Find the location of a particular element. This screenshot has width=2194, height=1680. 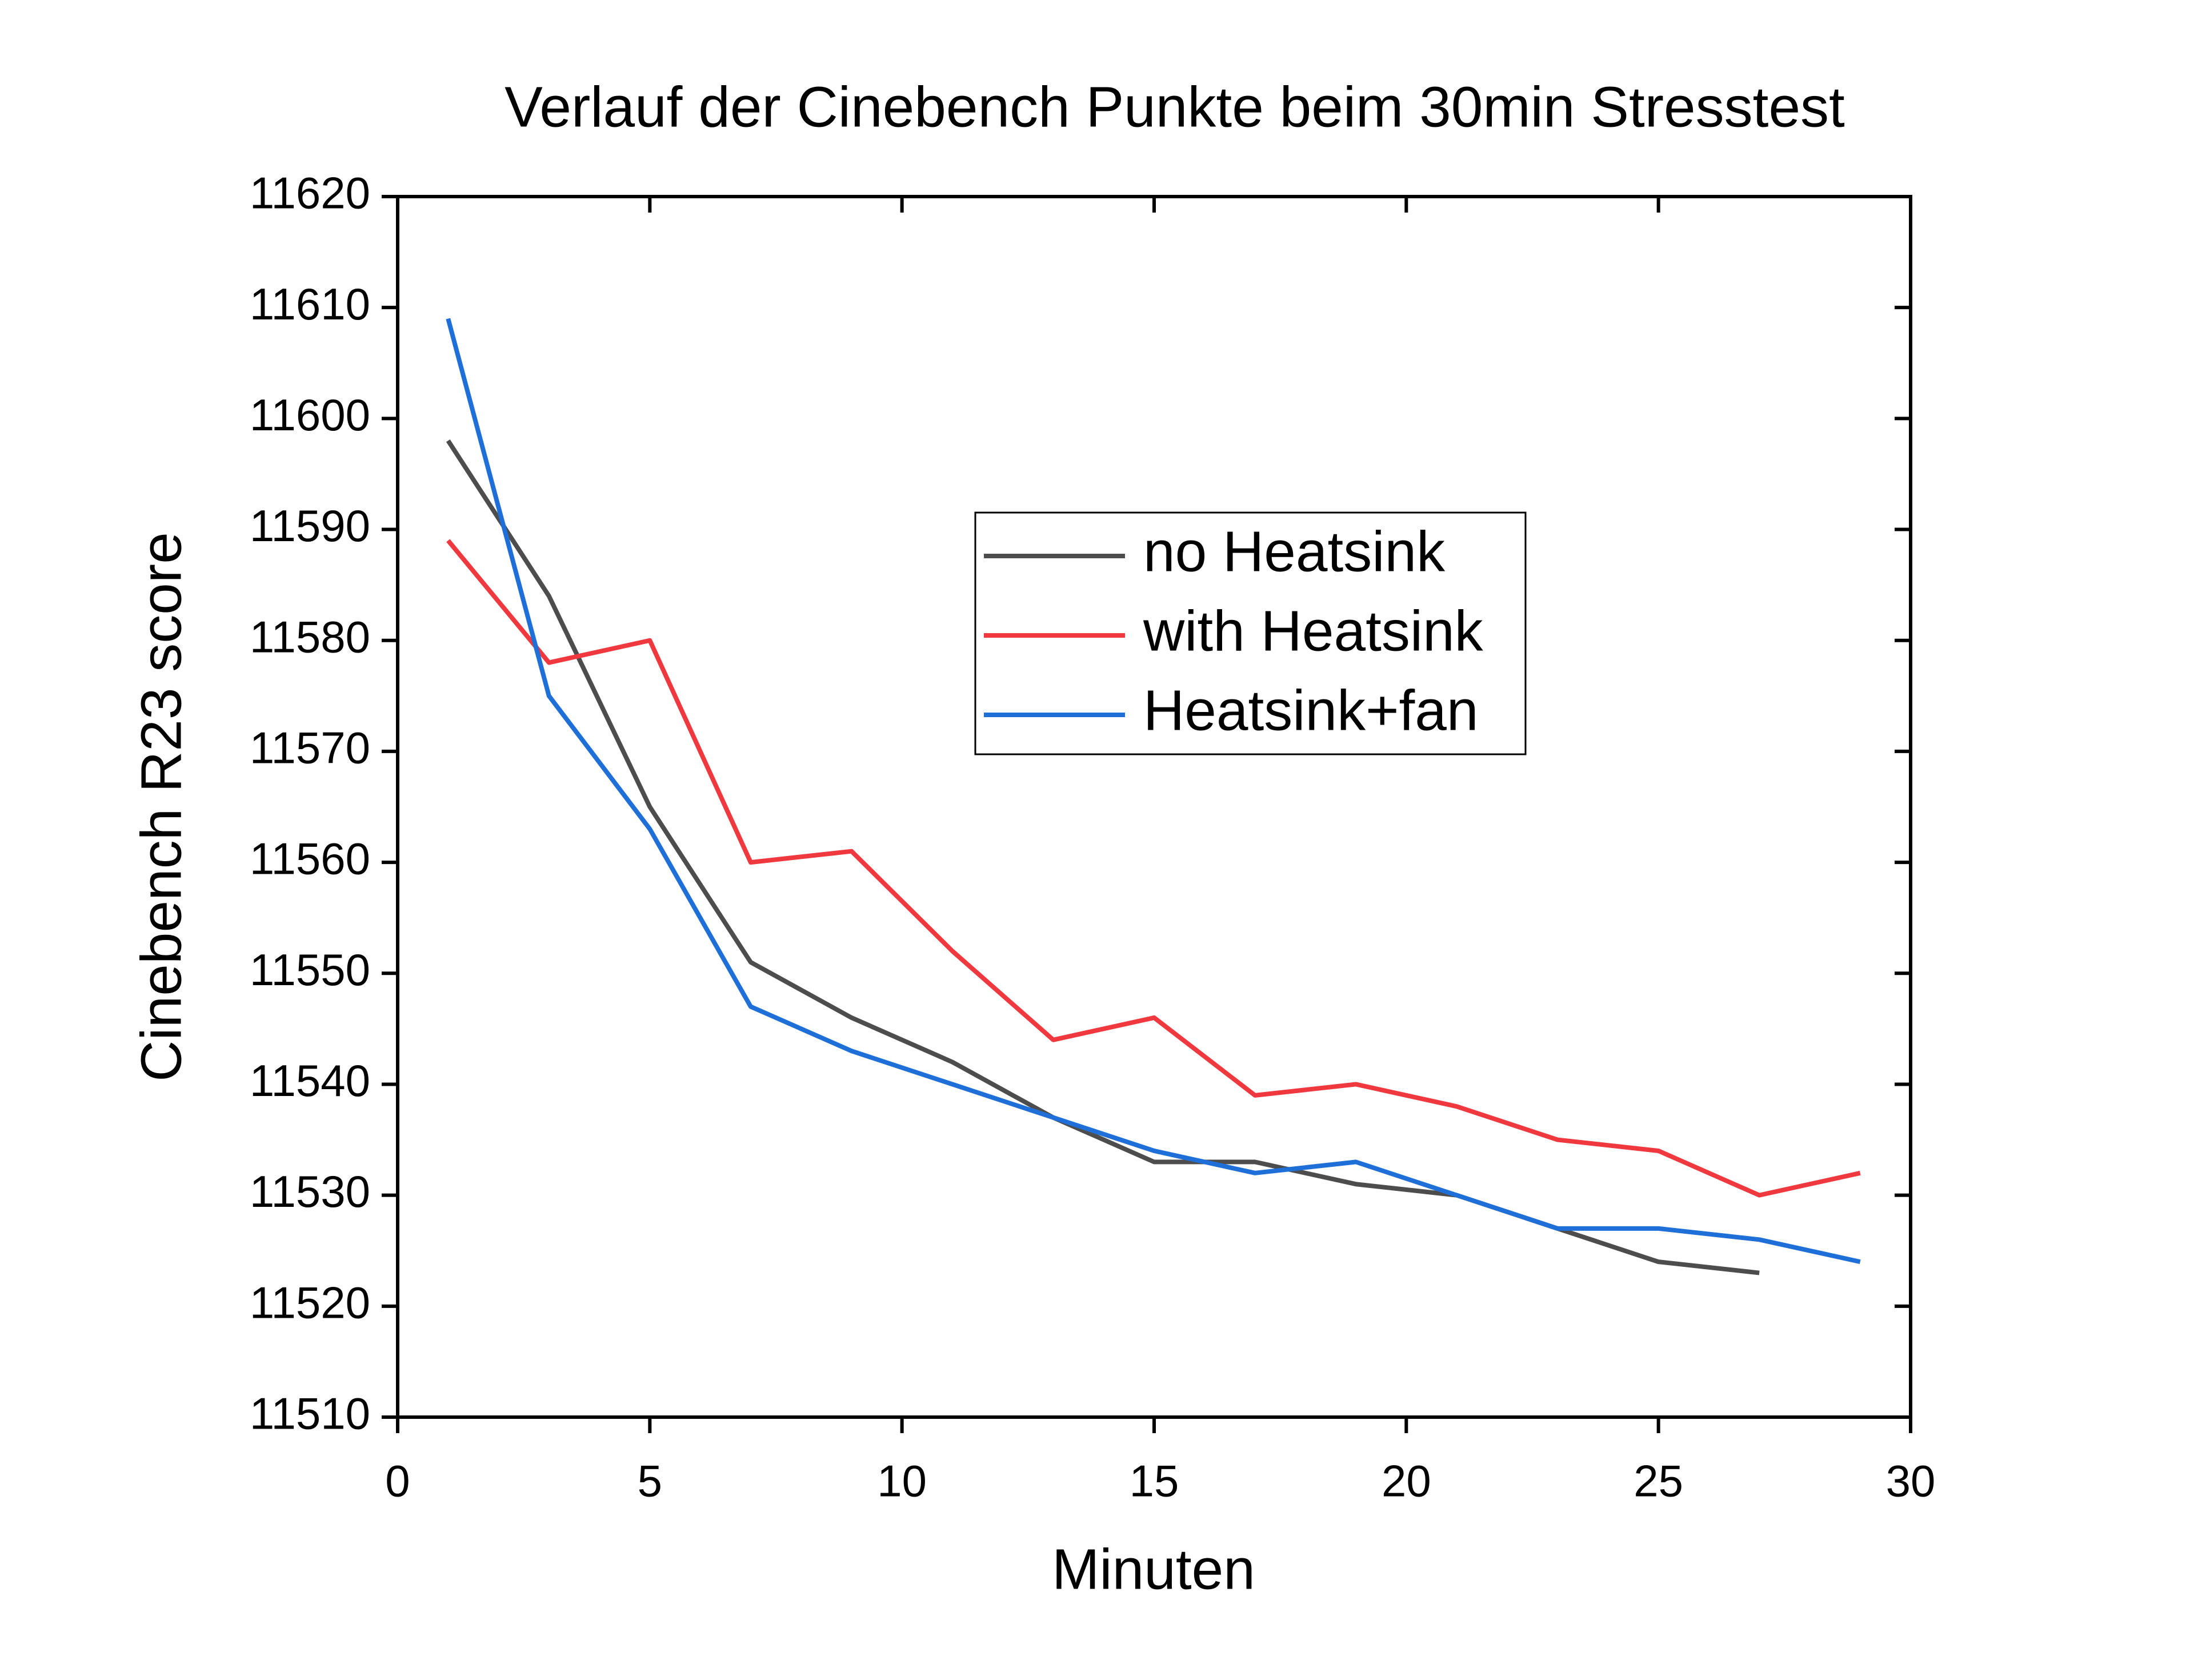

y-tick-label: 11560 is located at coordinates (310, 859).